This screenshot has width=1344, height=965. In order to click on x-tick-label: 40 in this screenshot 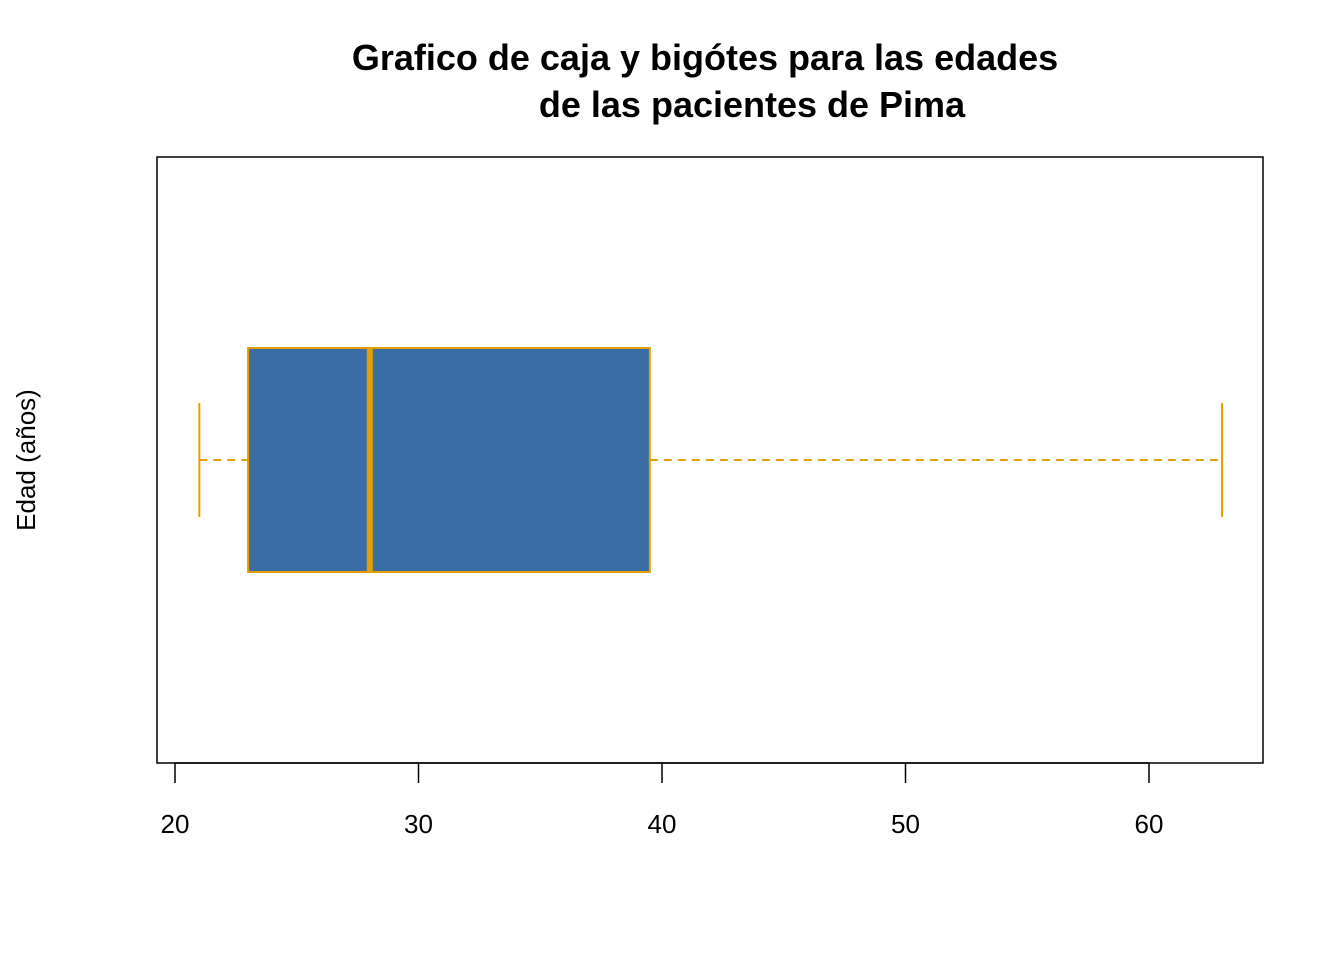, I will do `click(662, 824)`.